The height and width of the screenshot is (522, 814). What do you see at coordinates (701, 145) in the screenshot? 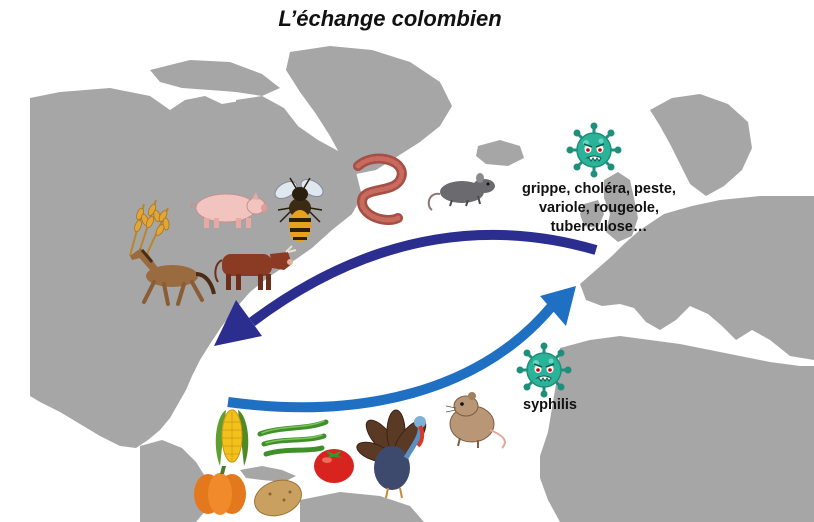
I see `scandinavia-landmass` at bounding box center [701, 145].